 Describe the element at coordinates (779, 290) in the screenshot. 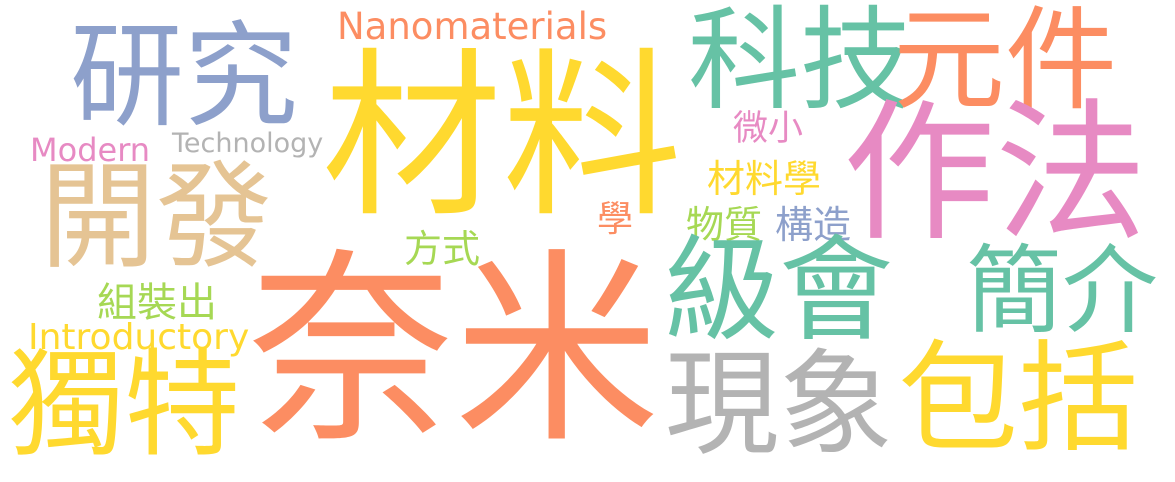

I see `word-level: 級會` at that location.